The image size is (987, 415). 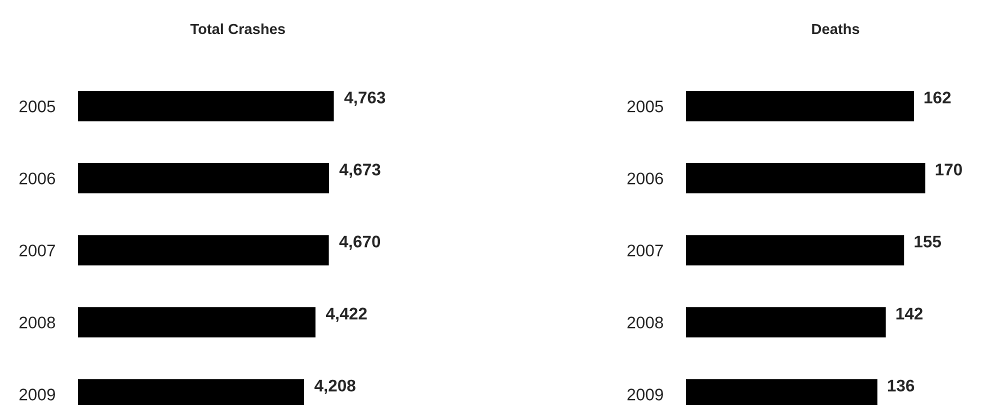 What do you see at coordinates (949, 170) in the screenshot?
I see `data-label: 170` at bounding box center [949, 170].